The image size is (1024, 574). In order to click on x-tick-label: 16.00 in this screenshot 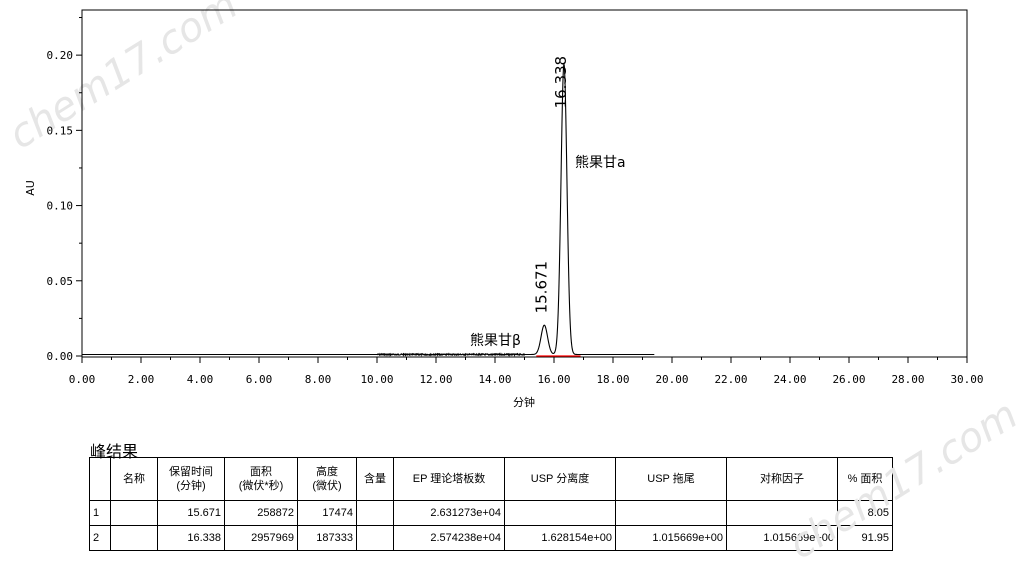, I will do `click(553, 379)`.